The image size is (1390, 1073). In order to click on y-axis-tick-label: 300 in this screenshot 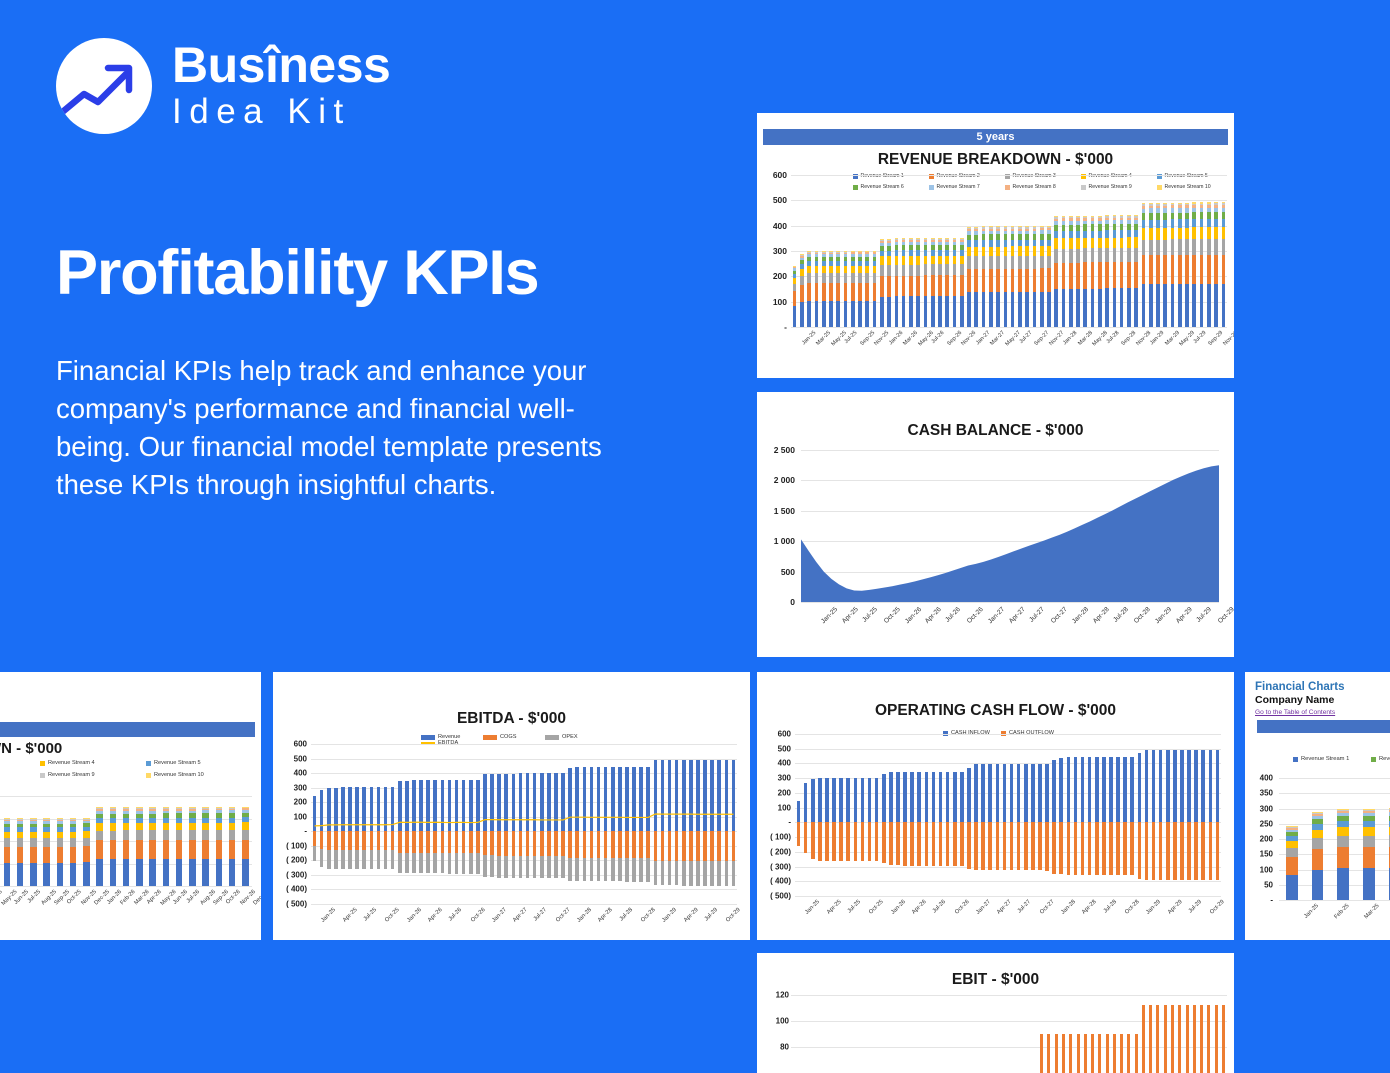, I will do `click(784, 778)`.